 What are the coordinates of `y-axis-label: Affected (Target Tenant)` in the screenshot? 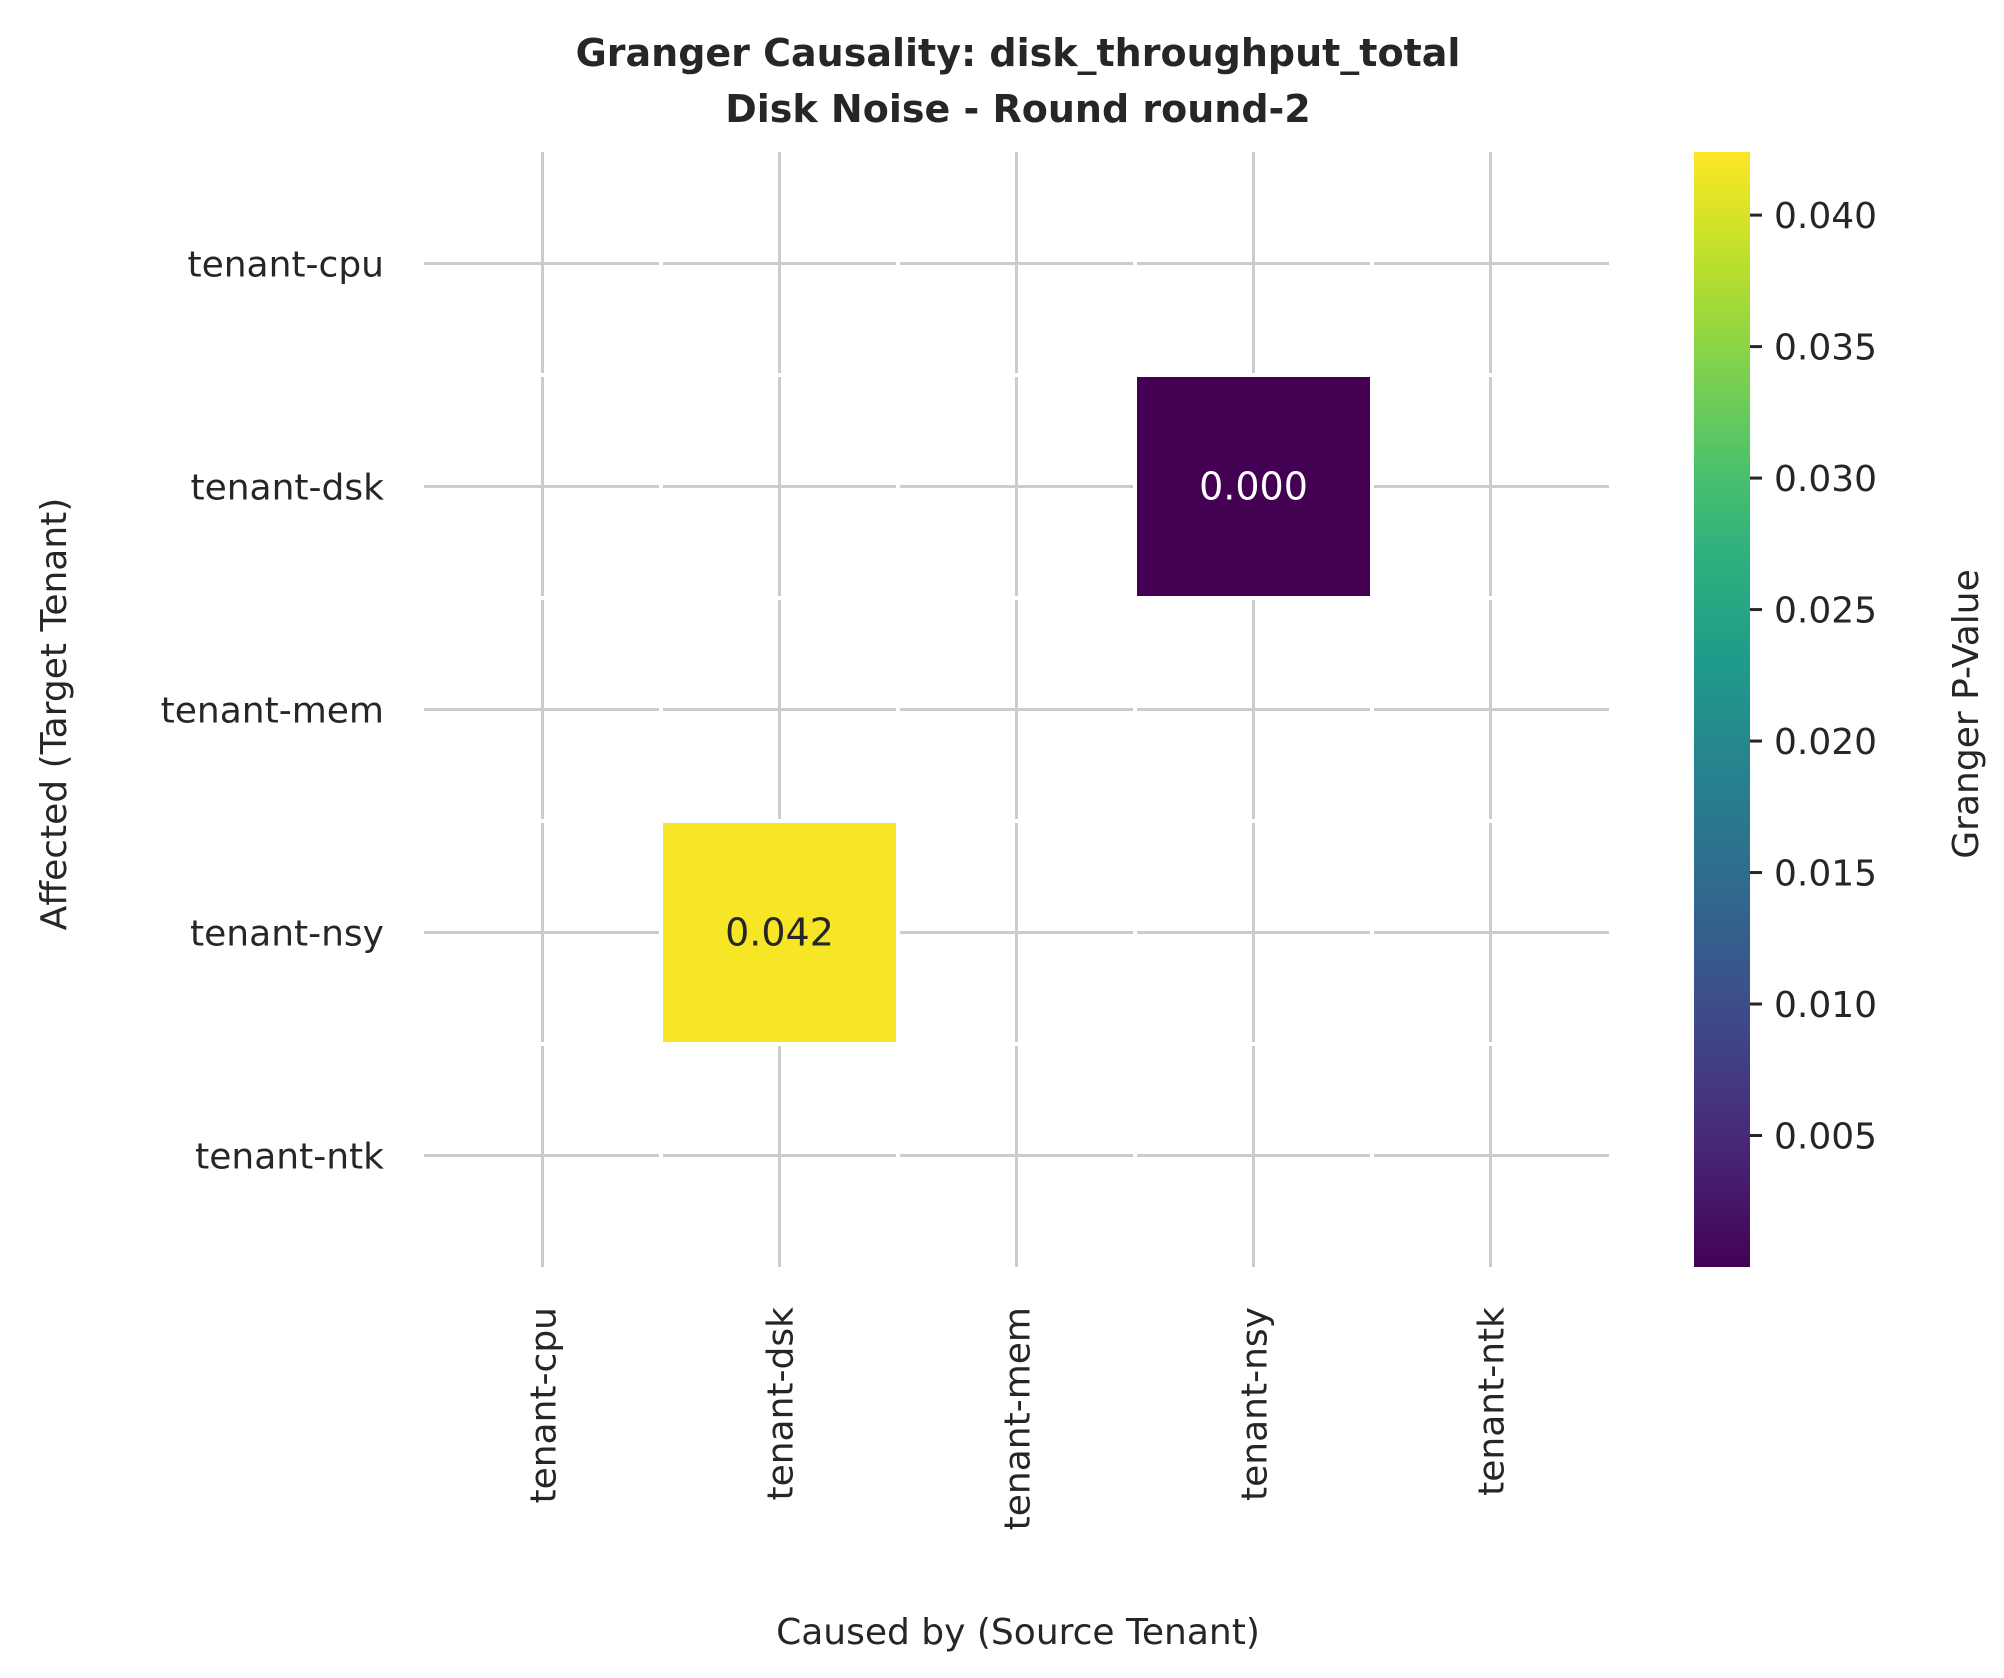 It's located at (54, 714).